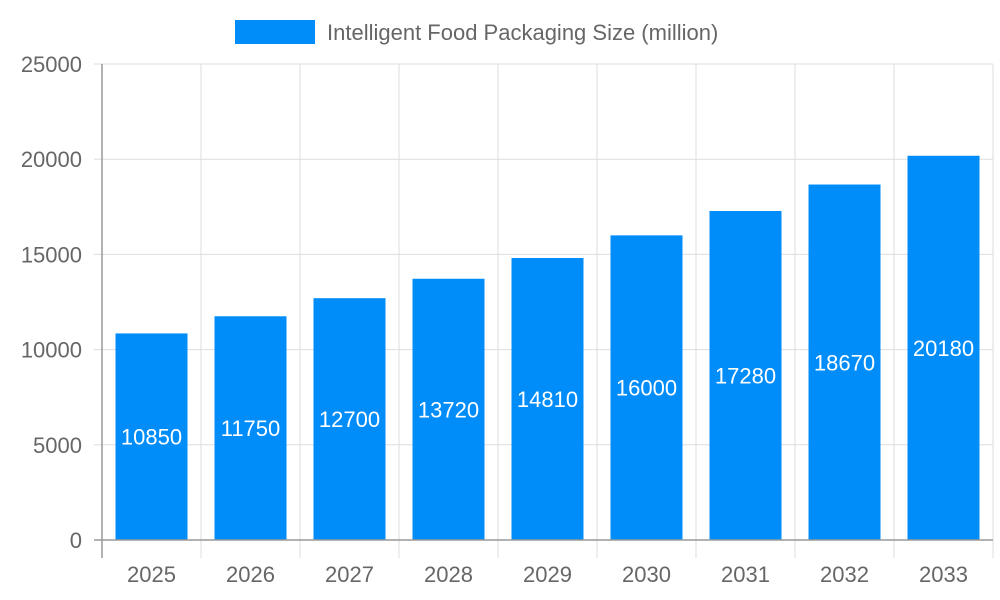  I want to click on x-tick-label: 2026, so click(250, 574).